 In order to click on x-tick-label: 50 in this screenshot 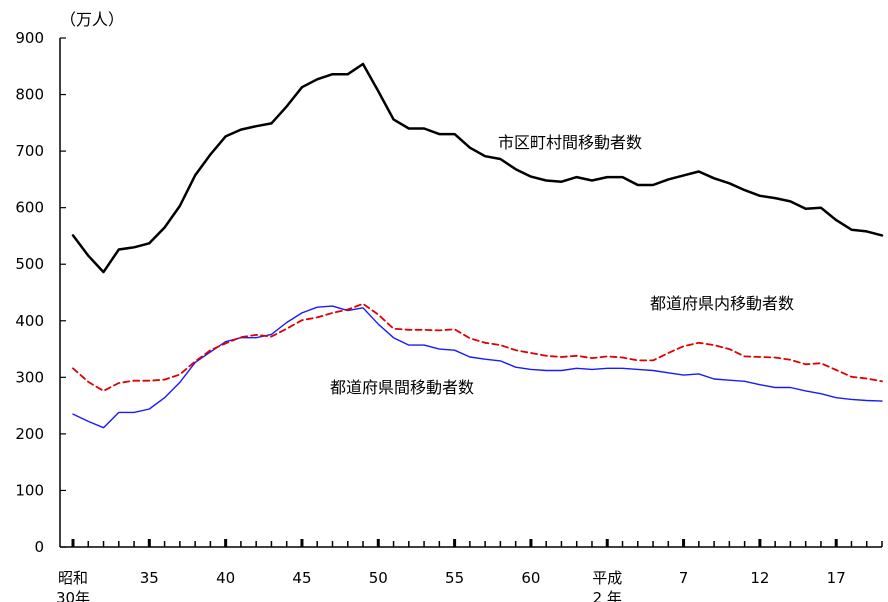, I will do `click(378, 578)`.